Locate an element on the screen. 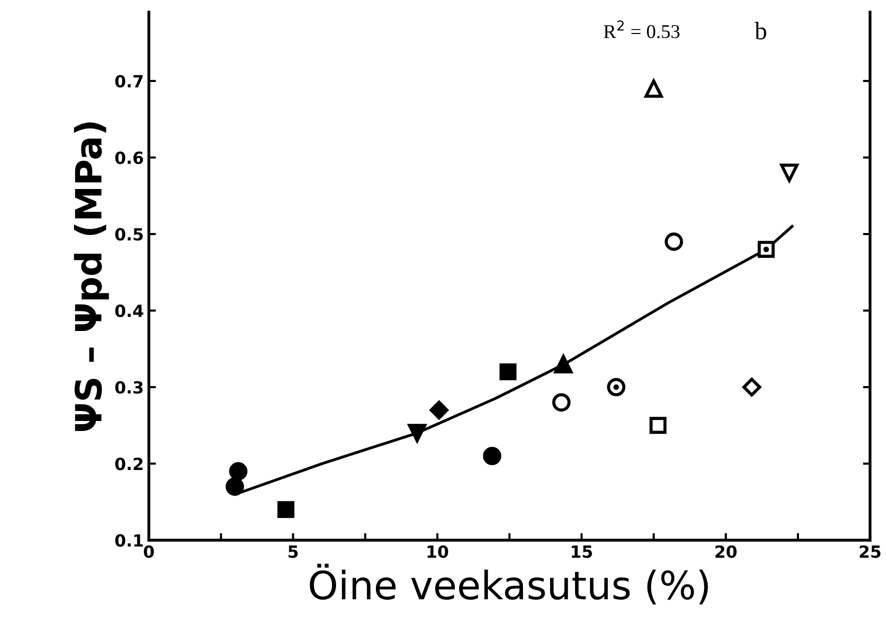  annotation: R$^{2}$ = 0.53 is located at coordinates (642, 29).